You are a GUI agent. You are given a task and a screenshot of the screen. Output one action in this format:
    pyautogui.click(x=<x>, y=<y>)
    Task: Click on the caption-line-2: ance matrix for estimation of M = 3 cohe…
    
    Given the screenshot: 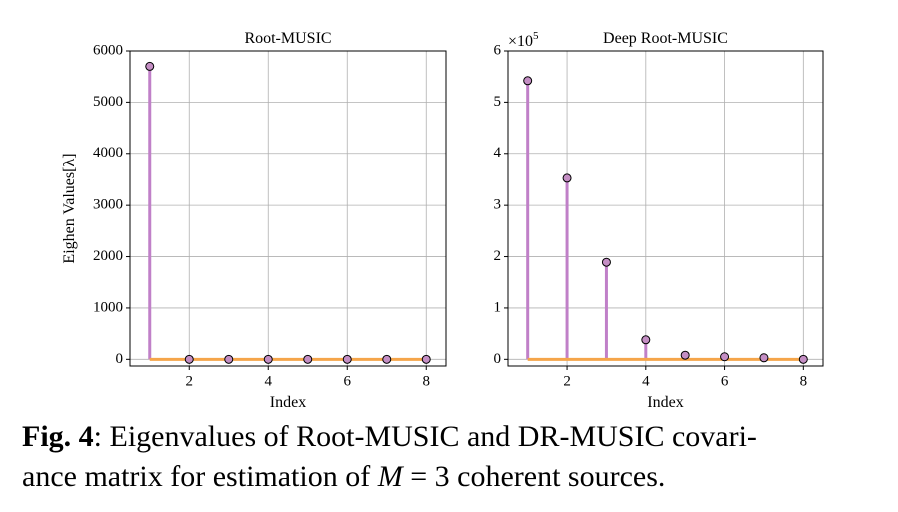 What is the action you would take?
    pyautogui.click(x=343, y=476)
    